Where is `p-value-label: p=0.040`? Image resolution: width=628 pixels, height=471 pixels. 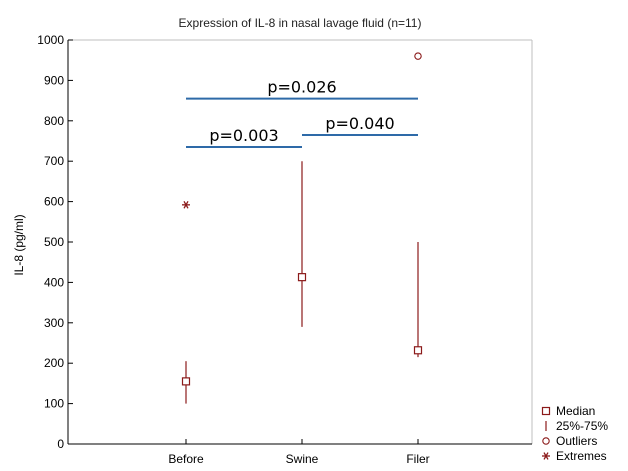
p-value-label: p=0.040 is located at coordinates (359, 123).